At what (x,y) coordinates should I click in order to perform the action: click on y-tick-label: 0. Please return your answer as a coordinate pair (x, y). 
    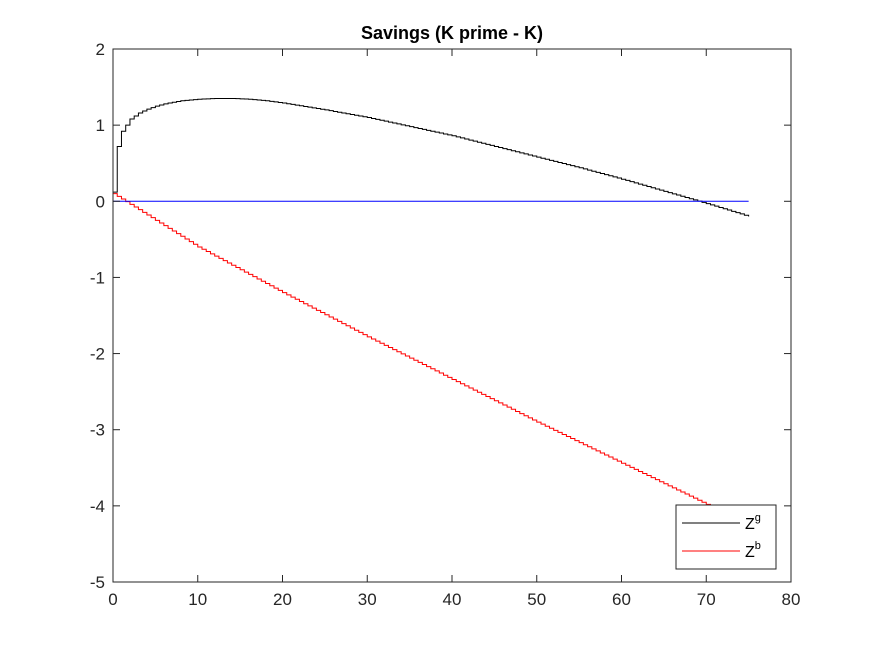
    Looking at the image, I should click on (100, 201).